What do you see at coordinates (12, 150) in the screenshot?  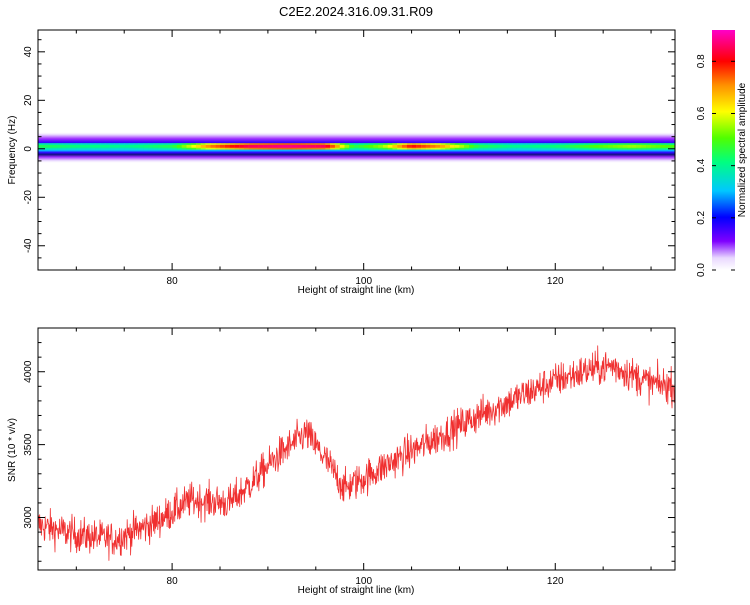 I see `spectrogram-ylabel: Frequency (Hz)` at bounding box center [12, 150].